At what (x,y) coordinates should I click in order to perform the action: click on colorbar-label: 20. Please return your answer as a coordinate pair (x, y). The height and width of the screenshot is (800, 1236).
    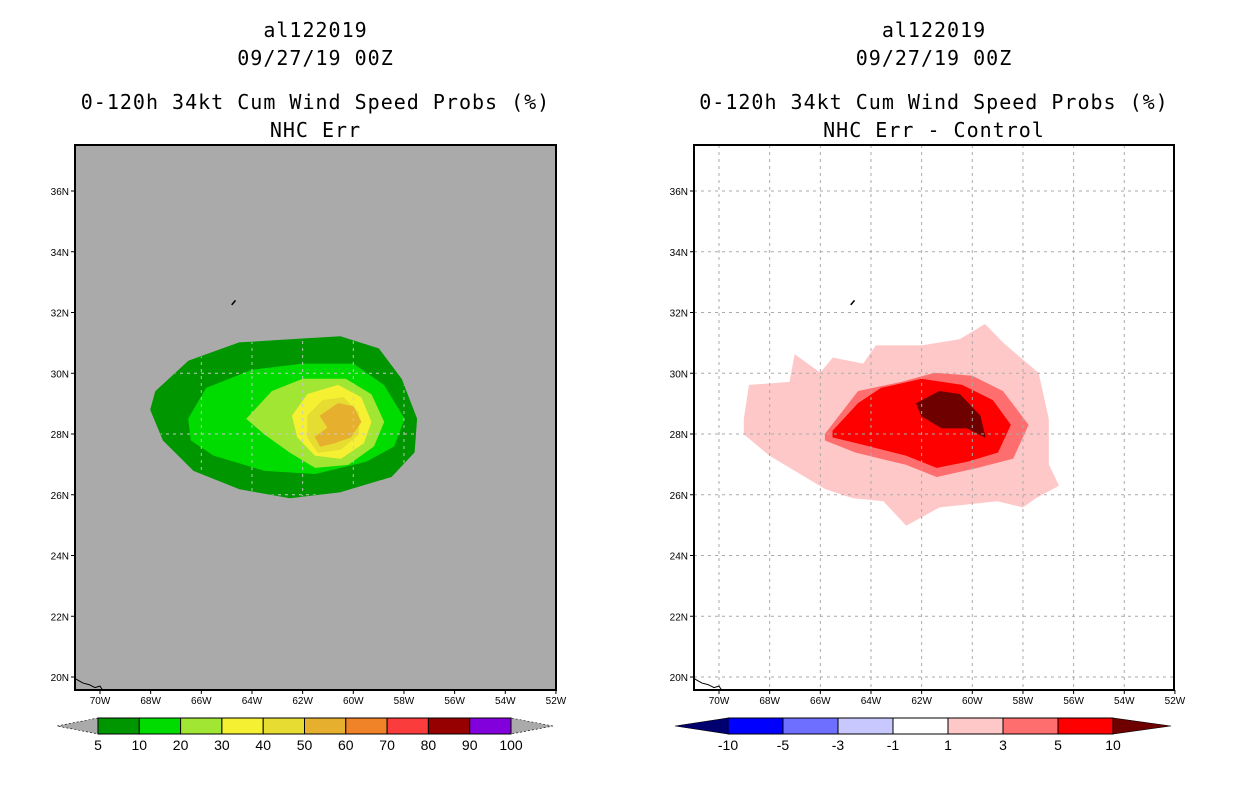
    Looking at the image, I should click on (181, 745).